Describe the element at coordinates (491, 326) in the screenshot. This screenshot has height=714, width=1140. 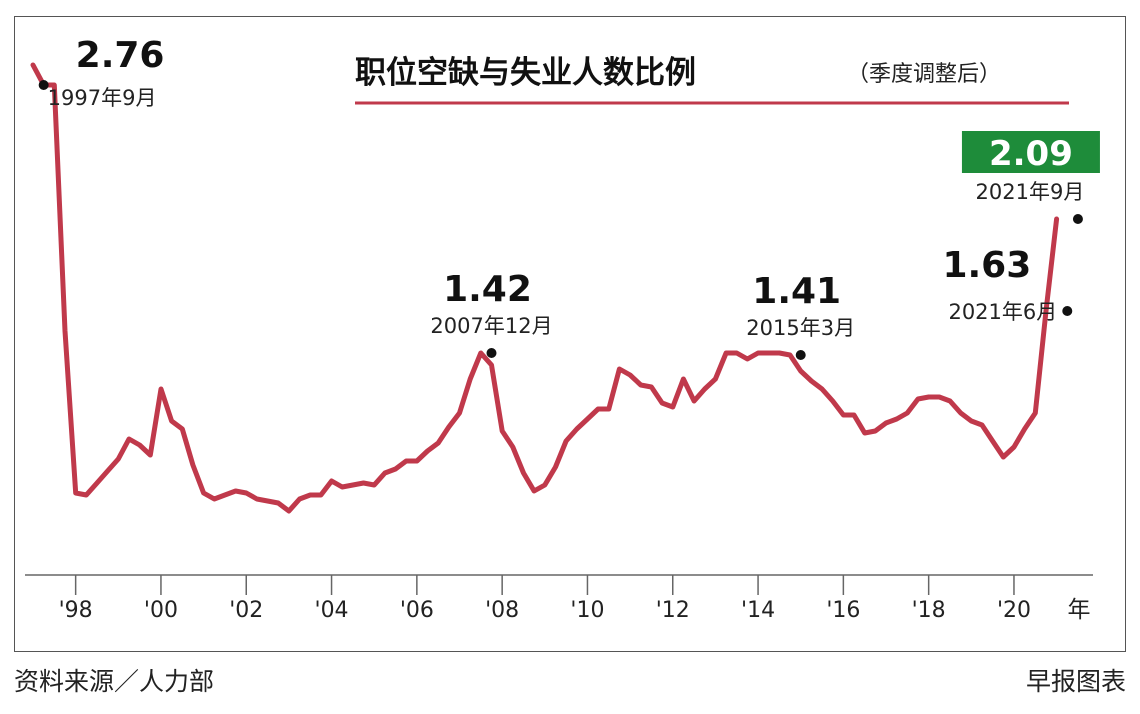
I see `date-label-peak-2007: 2007年12月` at that location.